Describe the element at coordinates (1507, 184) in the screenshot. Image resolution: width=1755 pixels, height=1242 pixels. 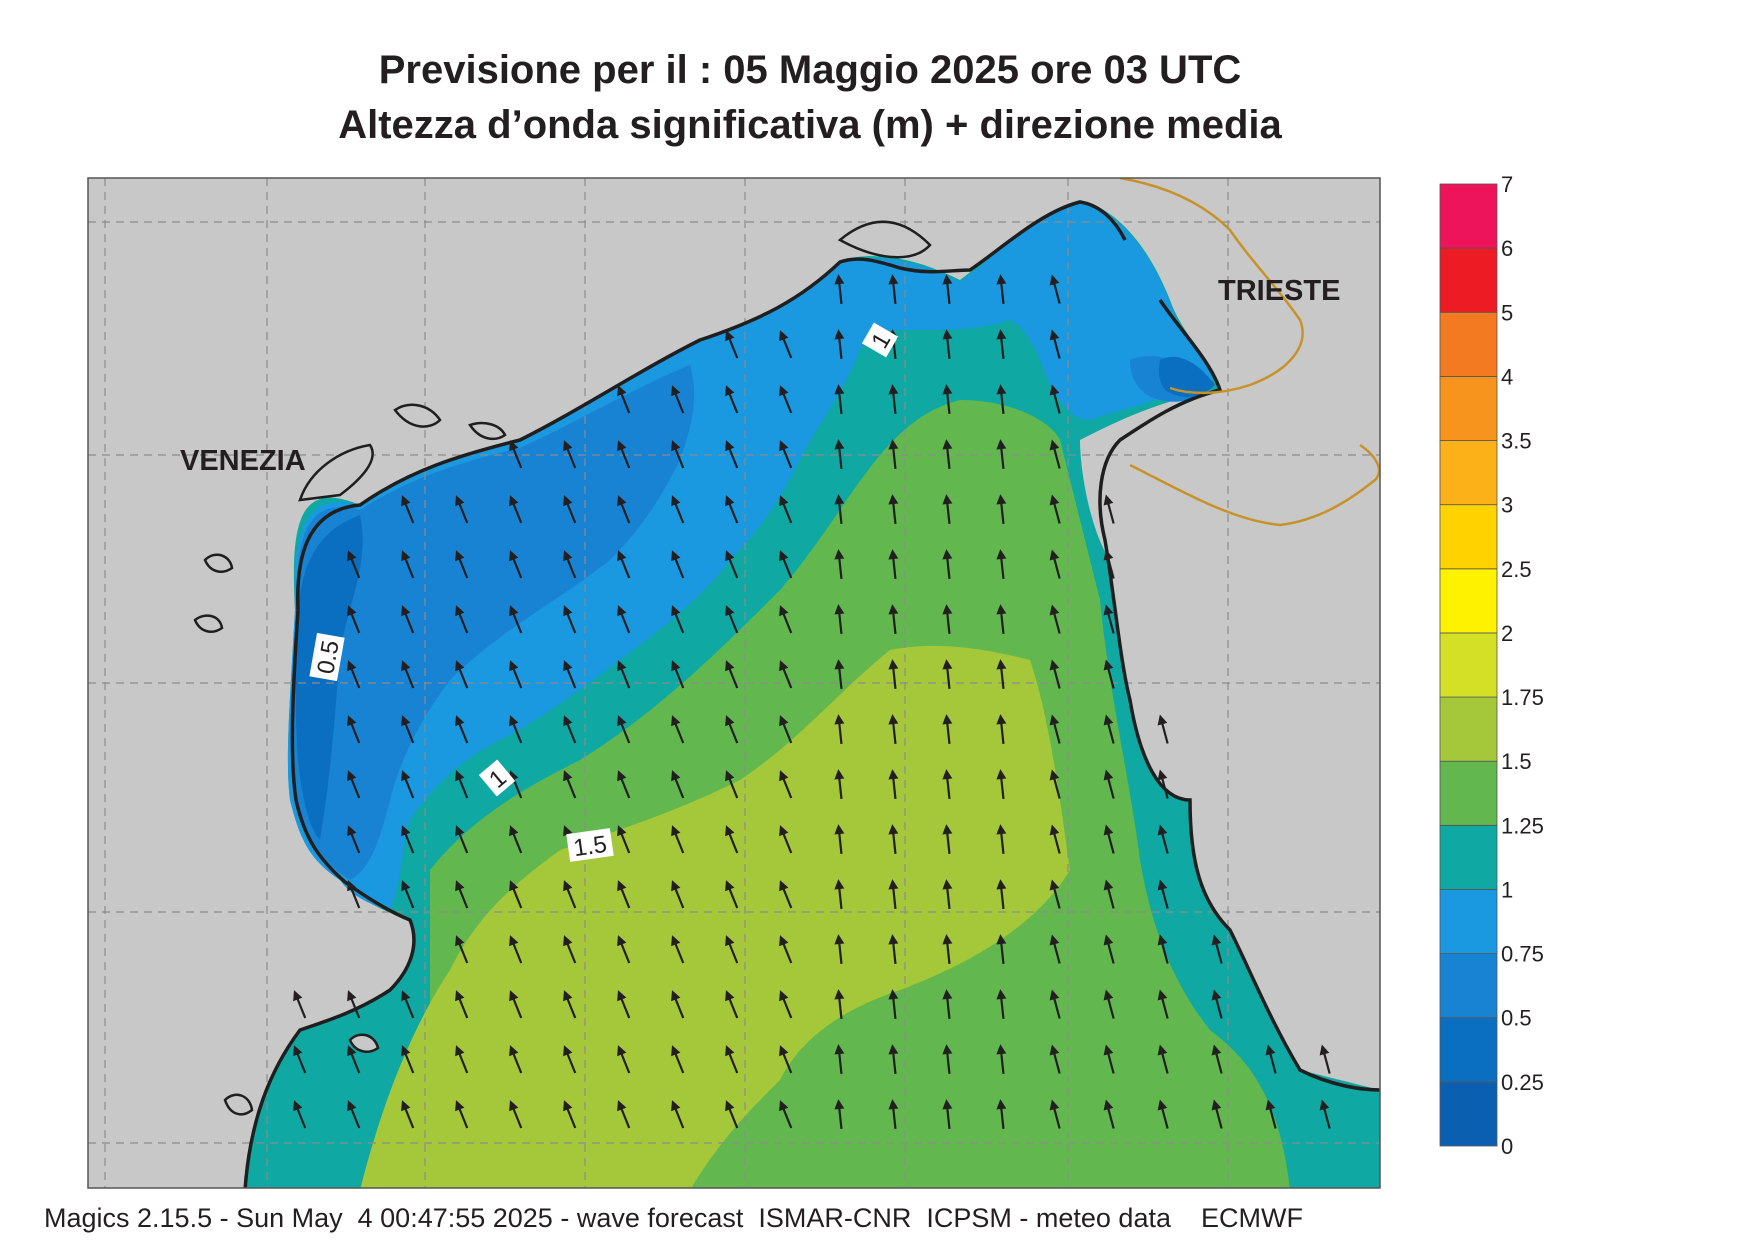
I see `colorbar-tick-label: 7` at that location.